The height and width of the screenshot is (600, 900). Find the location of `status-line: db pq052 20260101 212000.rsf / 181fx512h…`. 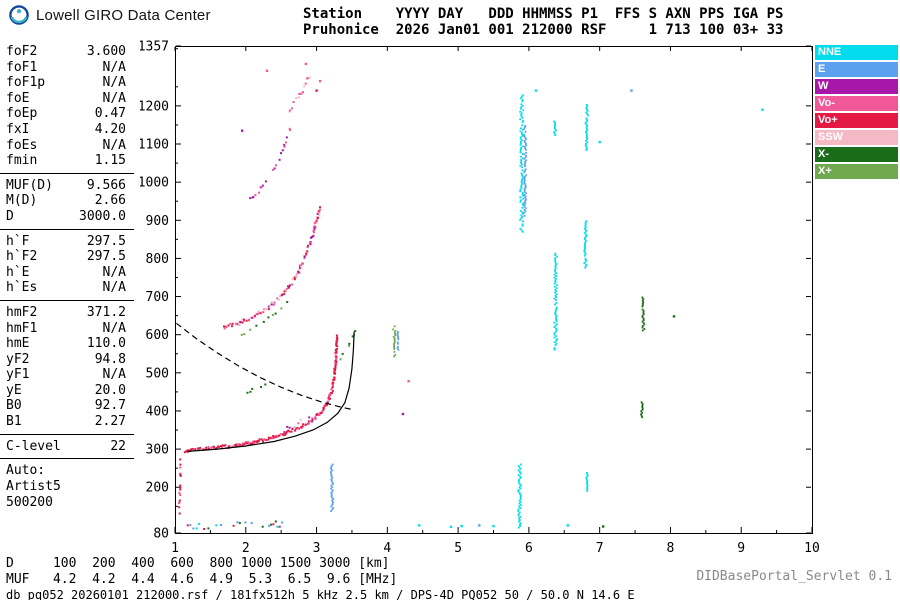

status-line: db pq052 20260101 212000.rsf / 181fx512h… is located at coordinates (320, 594).